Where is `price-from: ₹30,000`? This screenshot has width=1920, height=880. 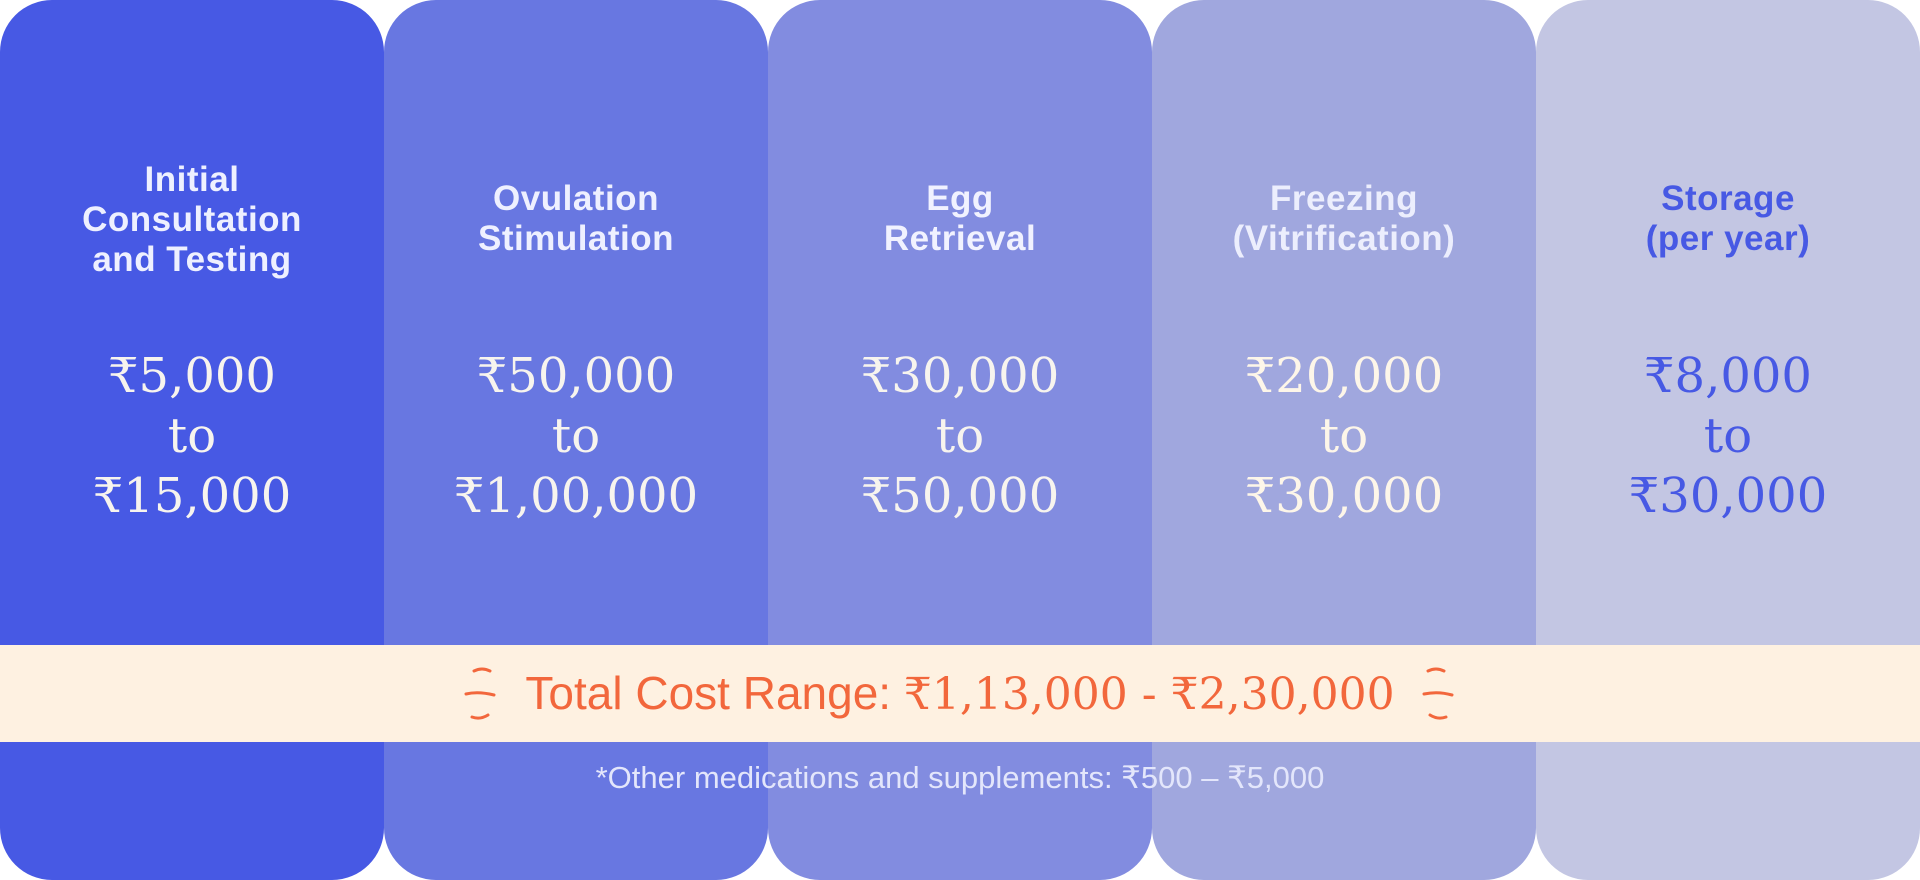
price-from: ₹30,000 is located at coordinates (960, 376).